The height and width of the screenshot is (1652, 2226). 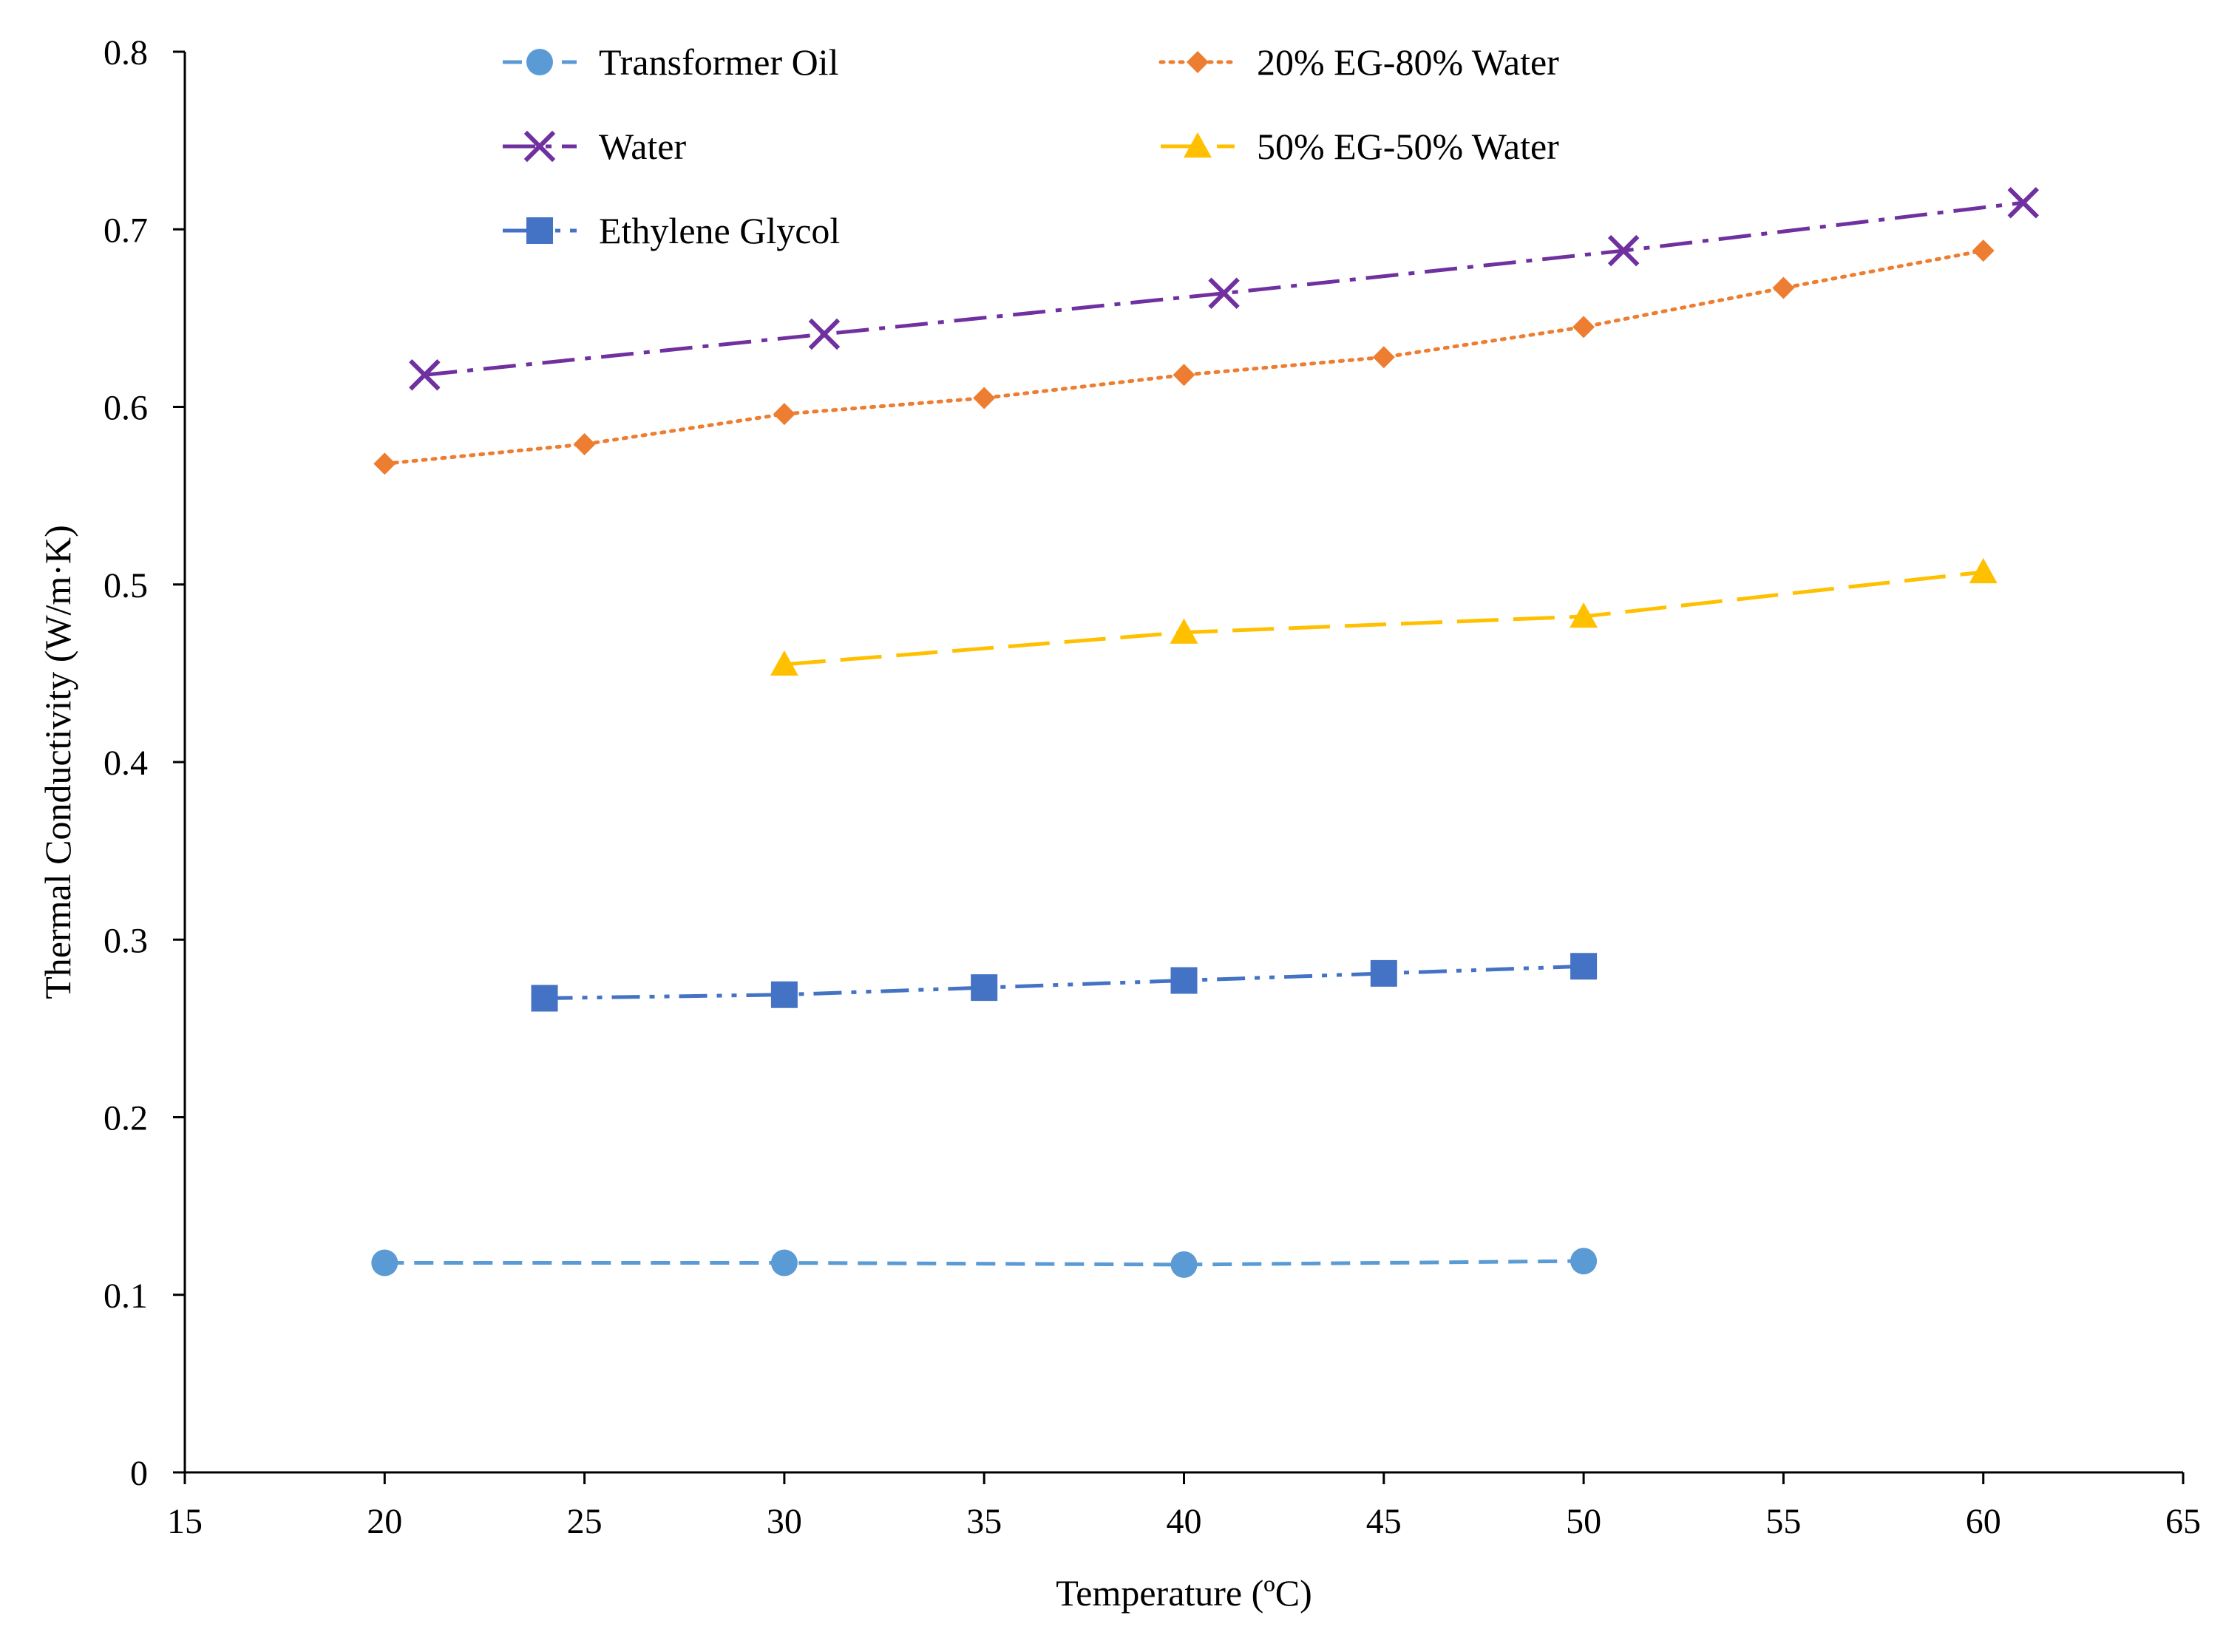 I want to click on y-tick-label: 0.2, so click(x=126, y=1118).